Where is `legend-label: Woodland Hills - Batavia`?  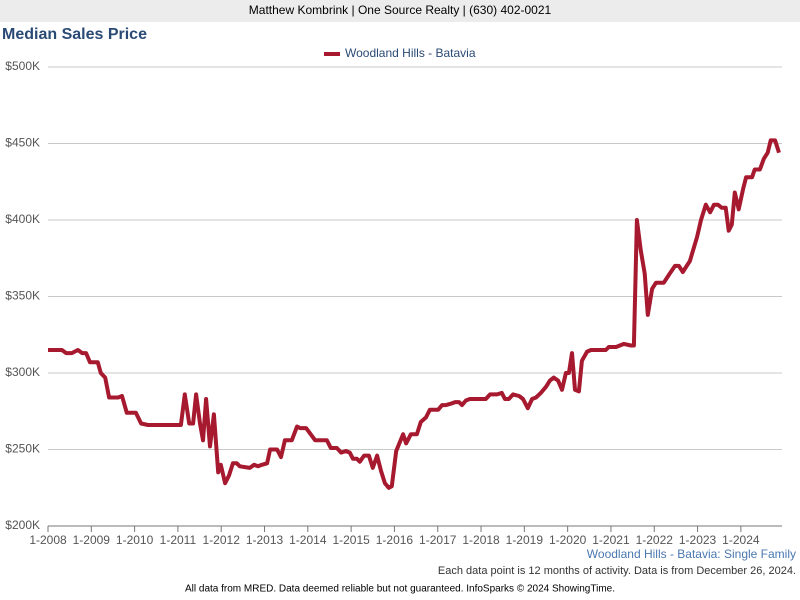
legend-label: Woodland Hills - Batavia is located at coordinates (410, 53).